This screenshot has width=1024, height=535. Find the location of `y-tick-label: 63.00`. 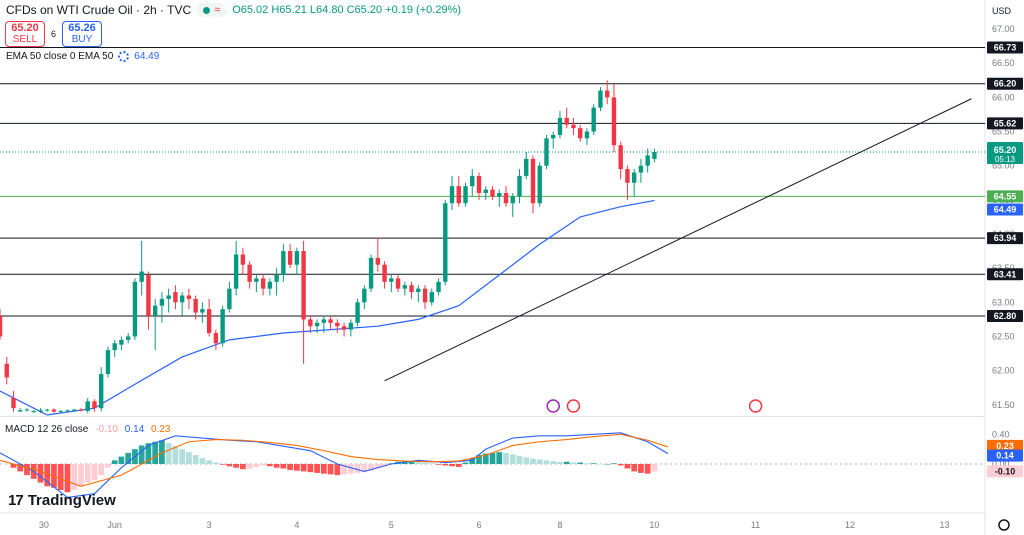

y-tick-label: 63.00 is located at coordinates (1003, 302).